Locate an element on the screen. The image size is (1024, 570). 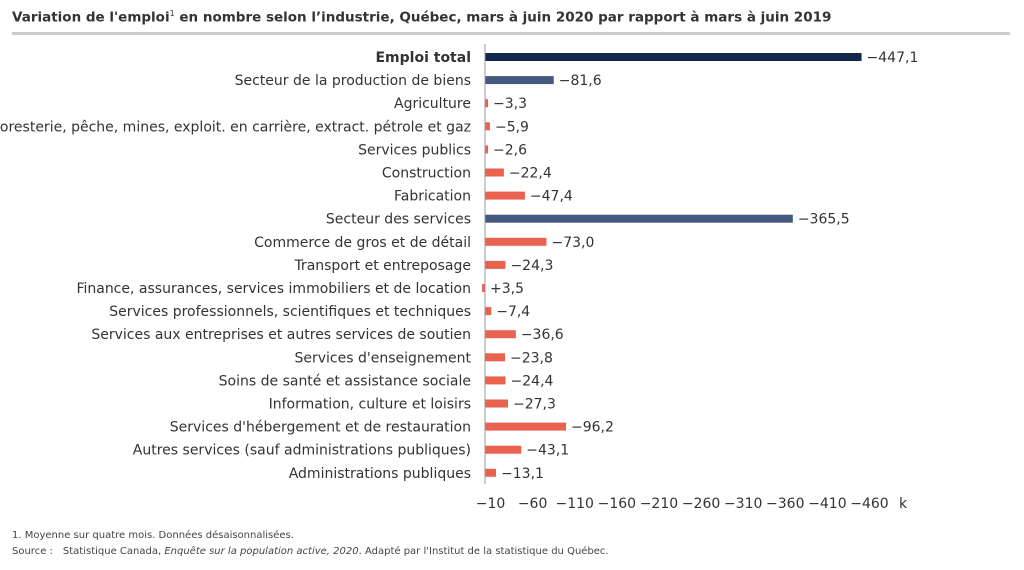
source-survey-title: Enquête sur la population active, 2020 is located at coordinates (261, 551).